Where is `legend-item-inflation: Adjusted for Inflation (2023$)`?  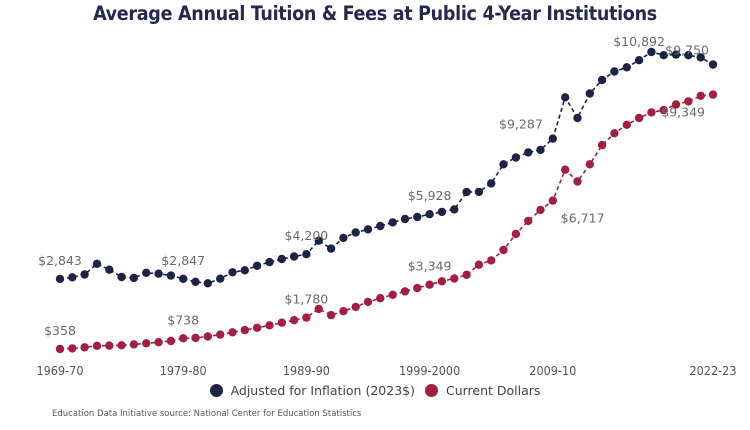
legend-item-inflation: Adjusted for Inflation (2023$) is located at coordinates (312, 390).